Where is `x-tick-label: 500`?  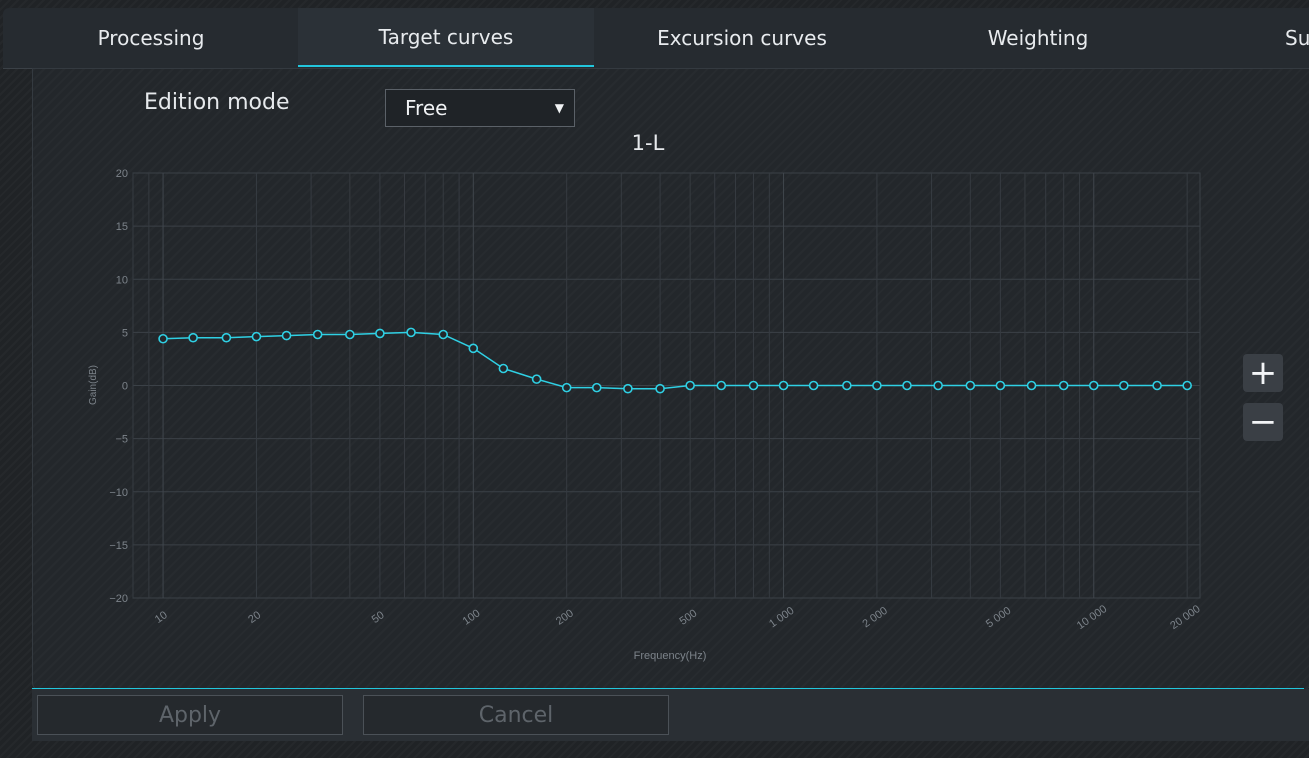 x-tick-label: 500 is located at coordinates (688, 617).